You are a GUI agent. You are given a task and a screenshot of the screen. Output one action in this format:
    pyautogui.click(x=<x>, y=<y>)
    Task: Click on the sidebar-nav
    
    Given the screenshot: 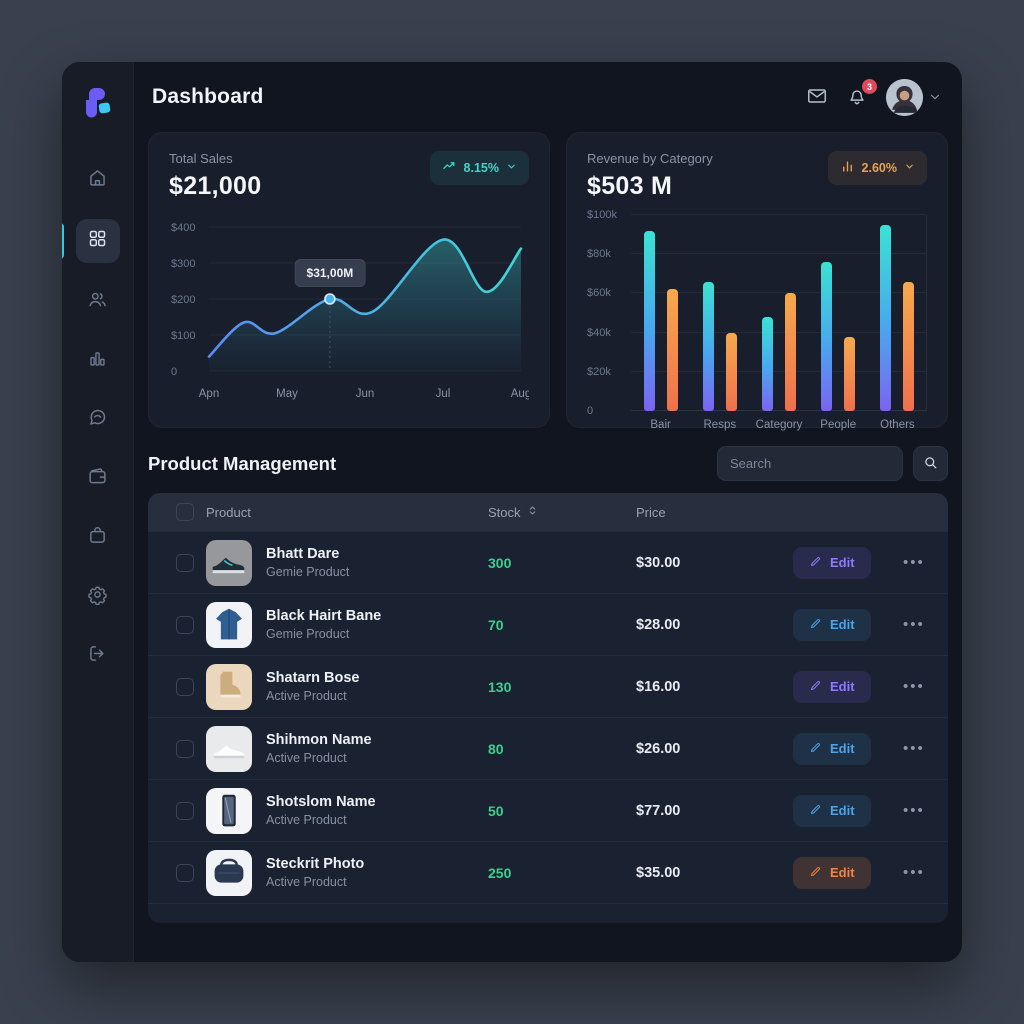 What is the action you would take?
    pyautogui.click(x=91, y=418)
    